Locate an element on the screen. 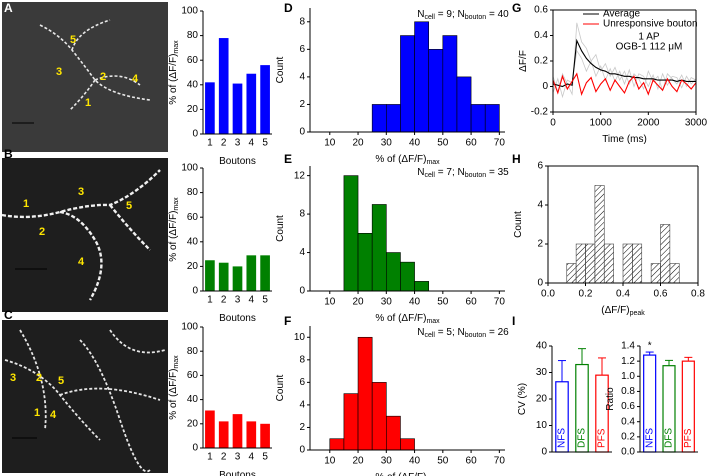  legend-label: Unresponsive bouton is located at coordinates (650, 24).